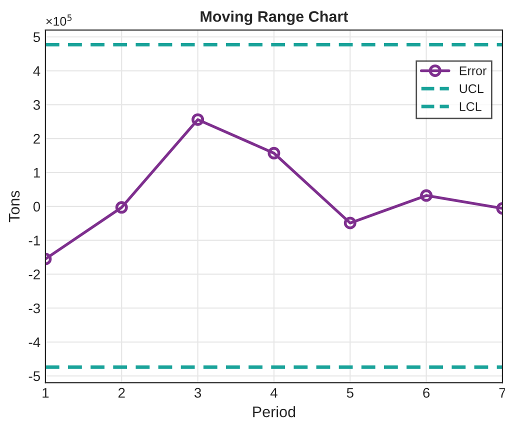  Describe the element at coordinates (34, 342) in the screenshot. I see `y-tick-label: -4` at that location.